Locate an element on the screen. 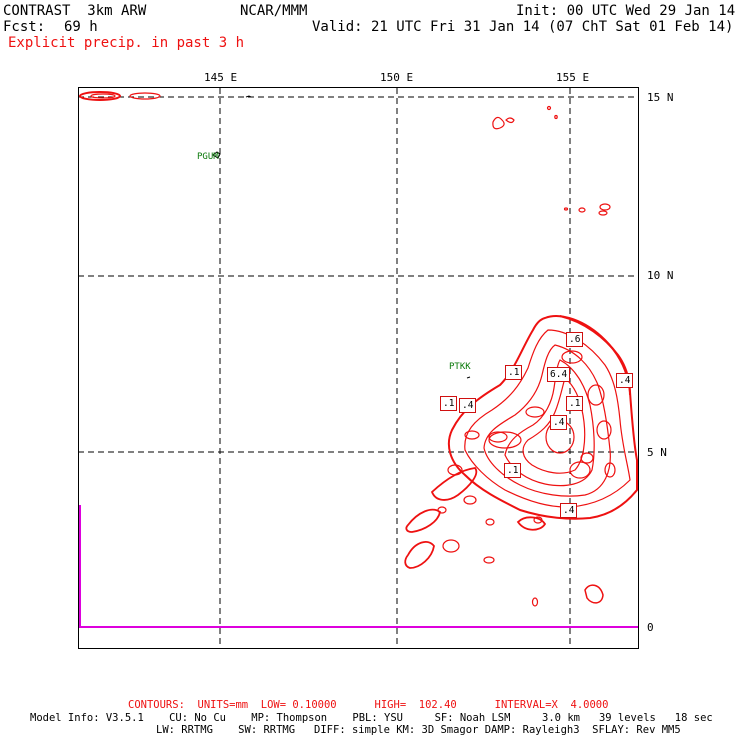 The image size is (740, 740). contour-system-outer is located at coordinates (542, 417).